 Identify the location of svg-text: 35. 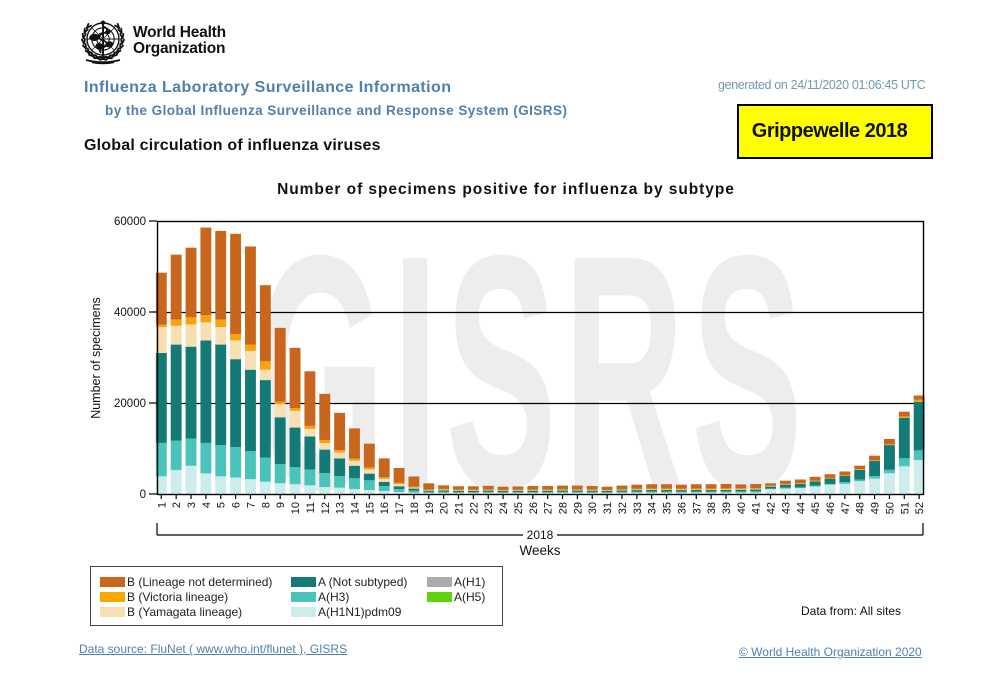
(668, 508).